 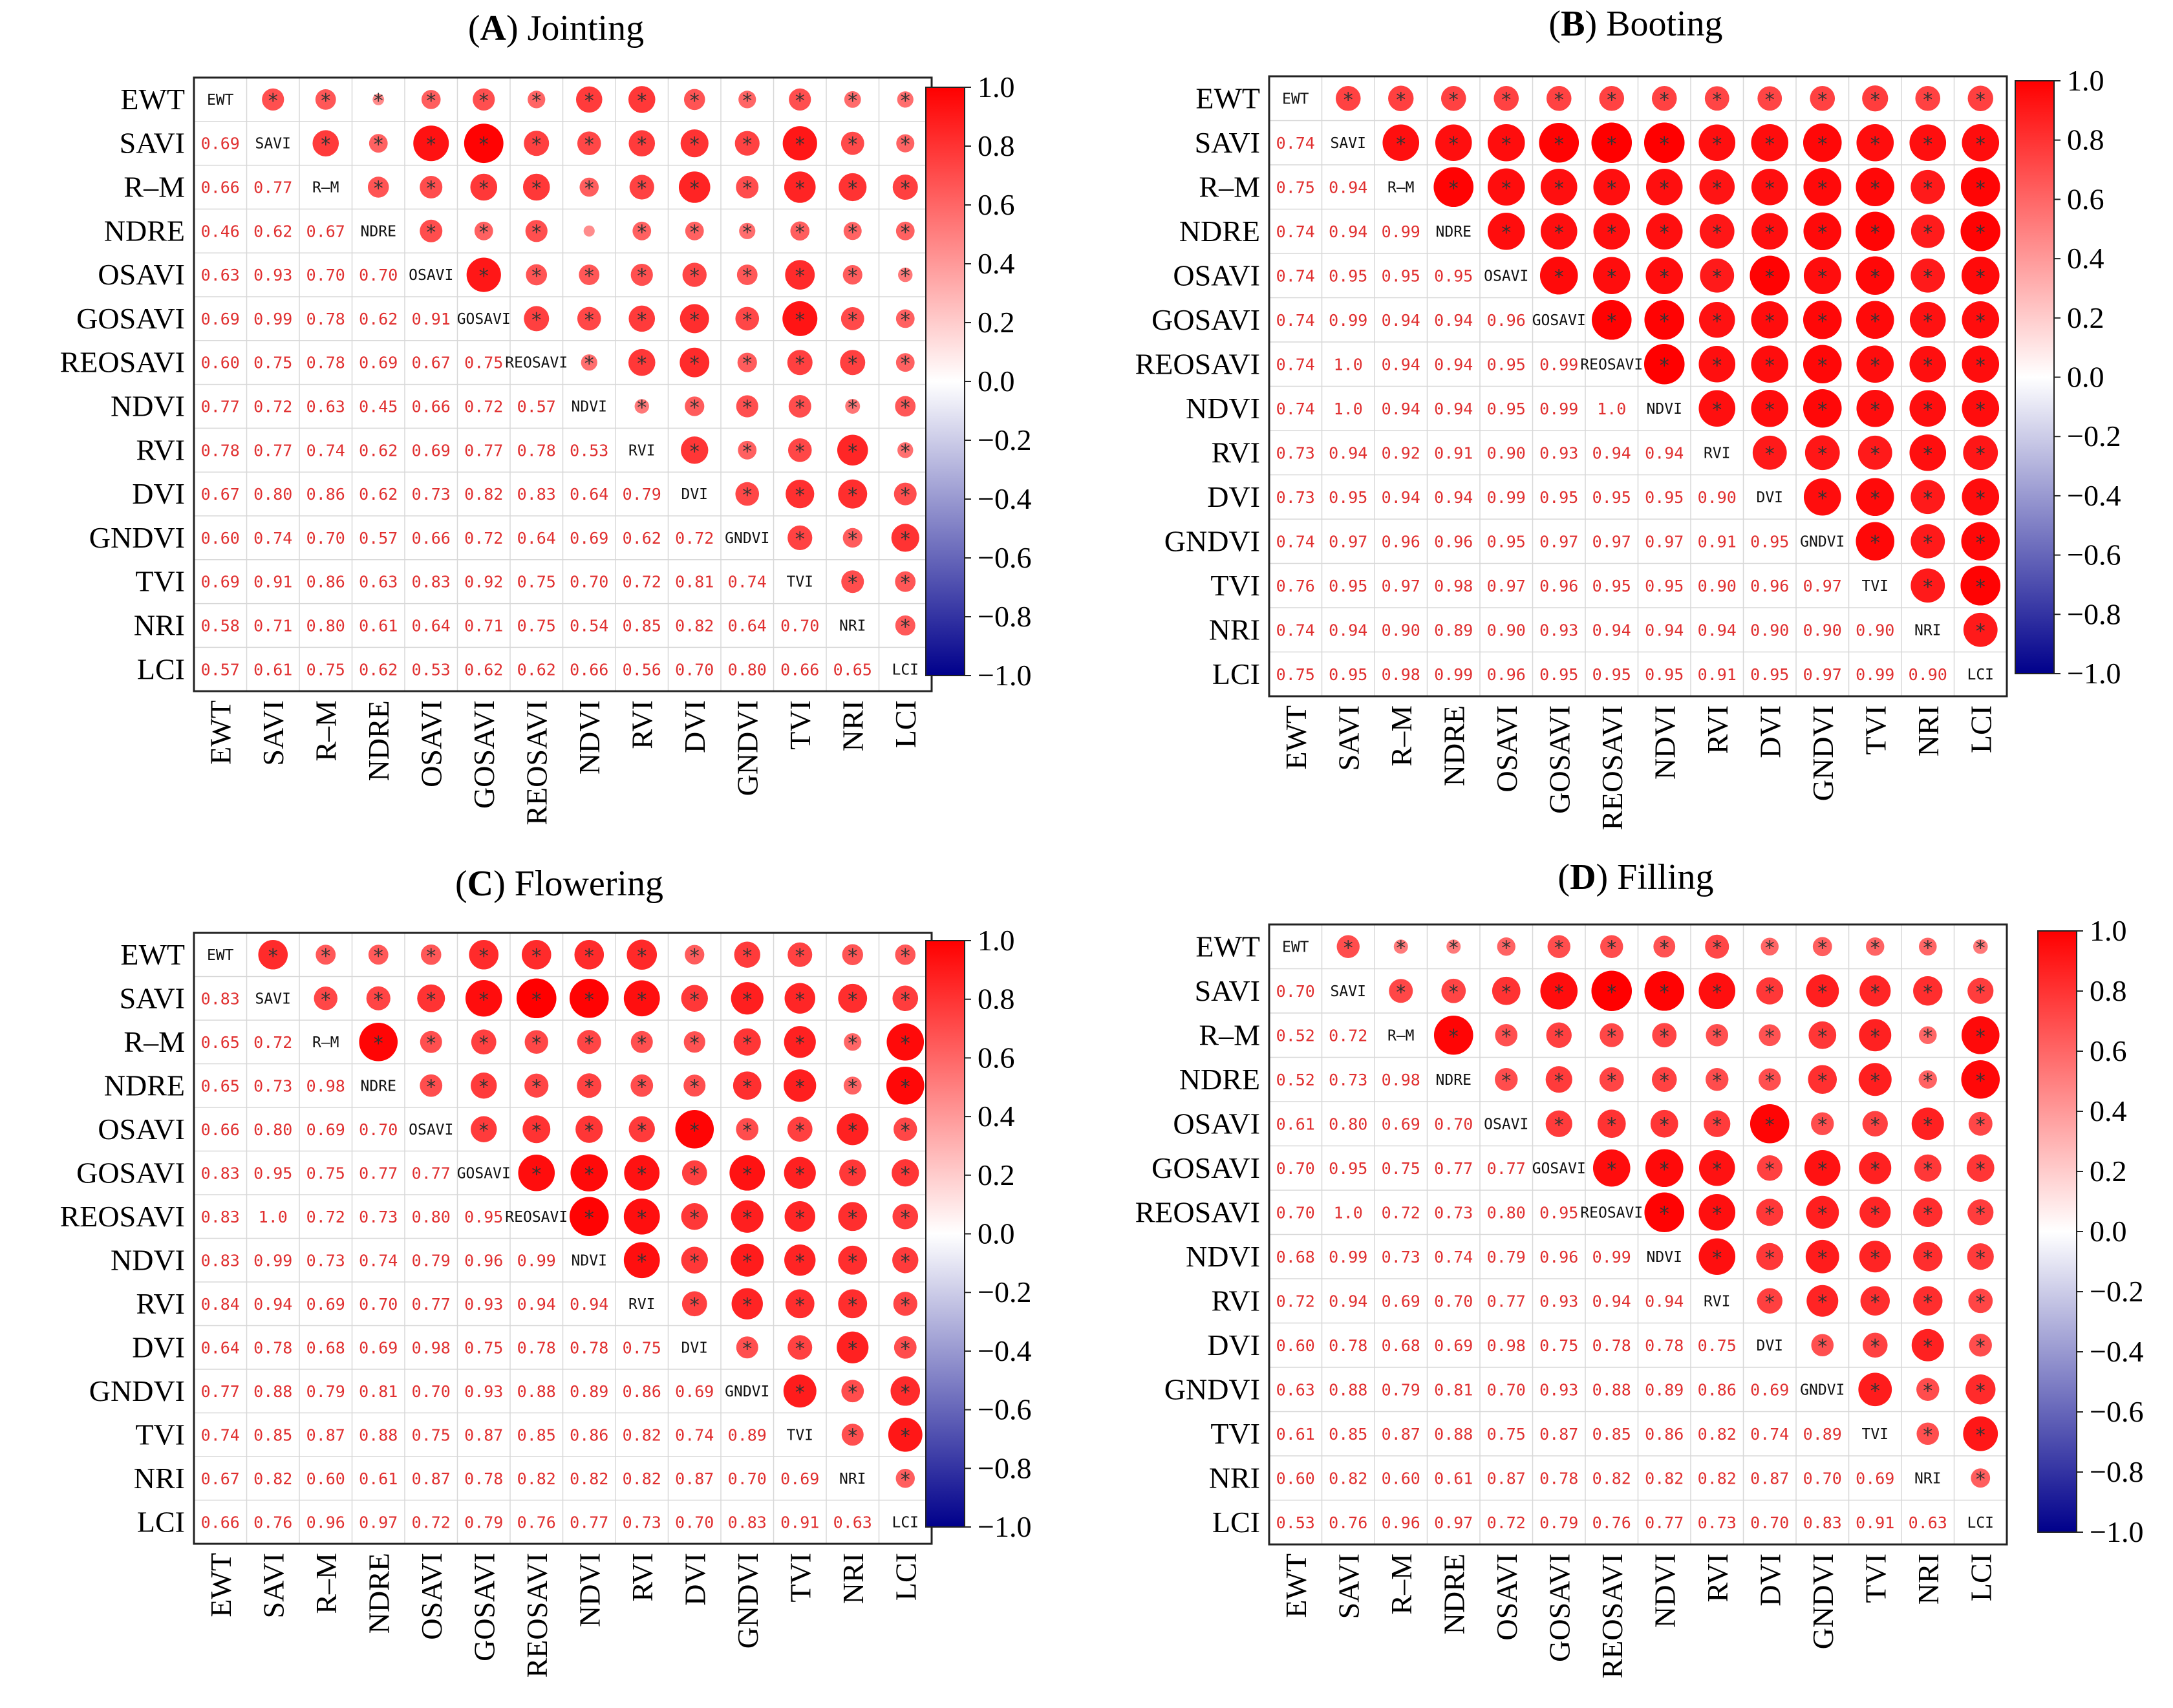 What do you see at coordinates (1295, 320) in the screenshot?
I see `value-label: 0.74` at bounding box center [1295, 320].